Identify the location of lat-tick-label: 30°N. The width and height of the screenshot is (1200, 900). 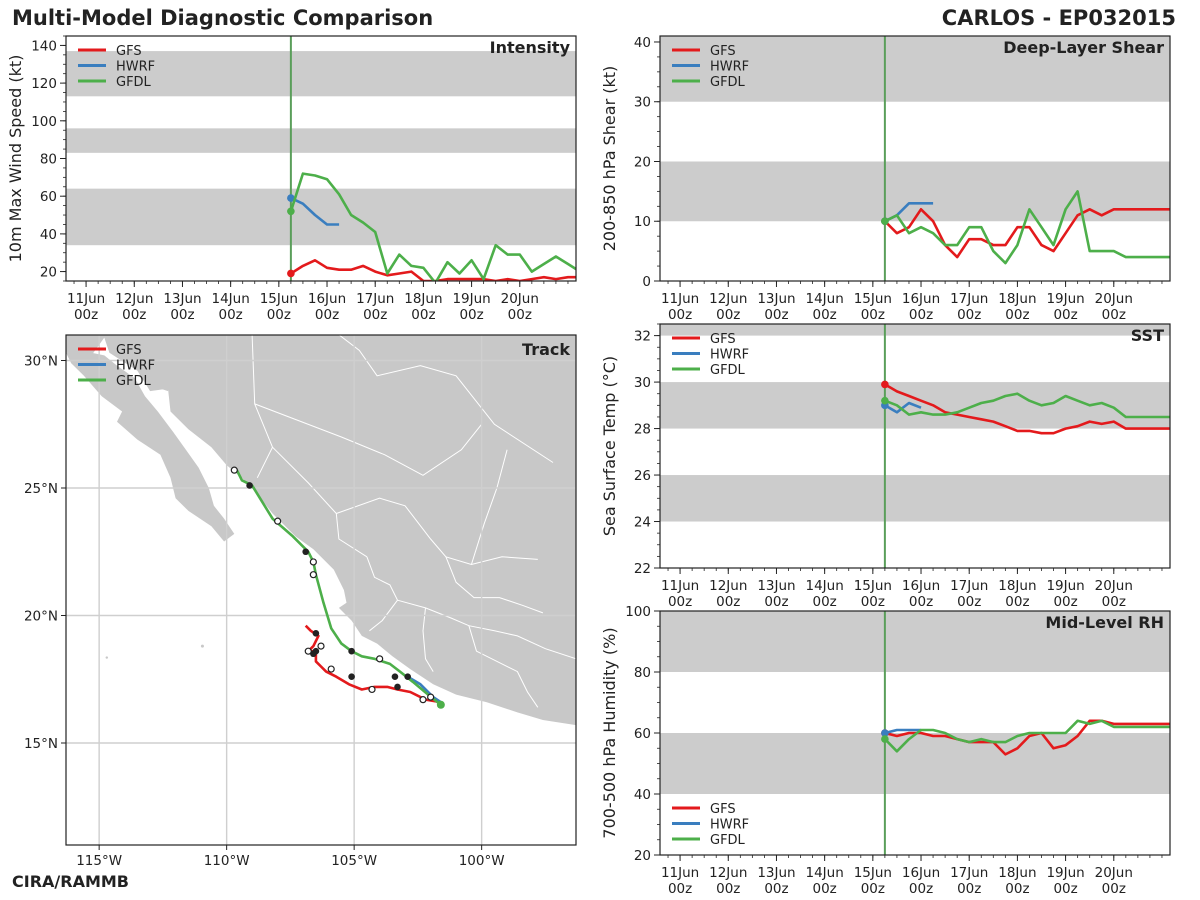
(41, 362).